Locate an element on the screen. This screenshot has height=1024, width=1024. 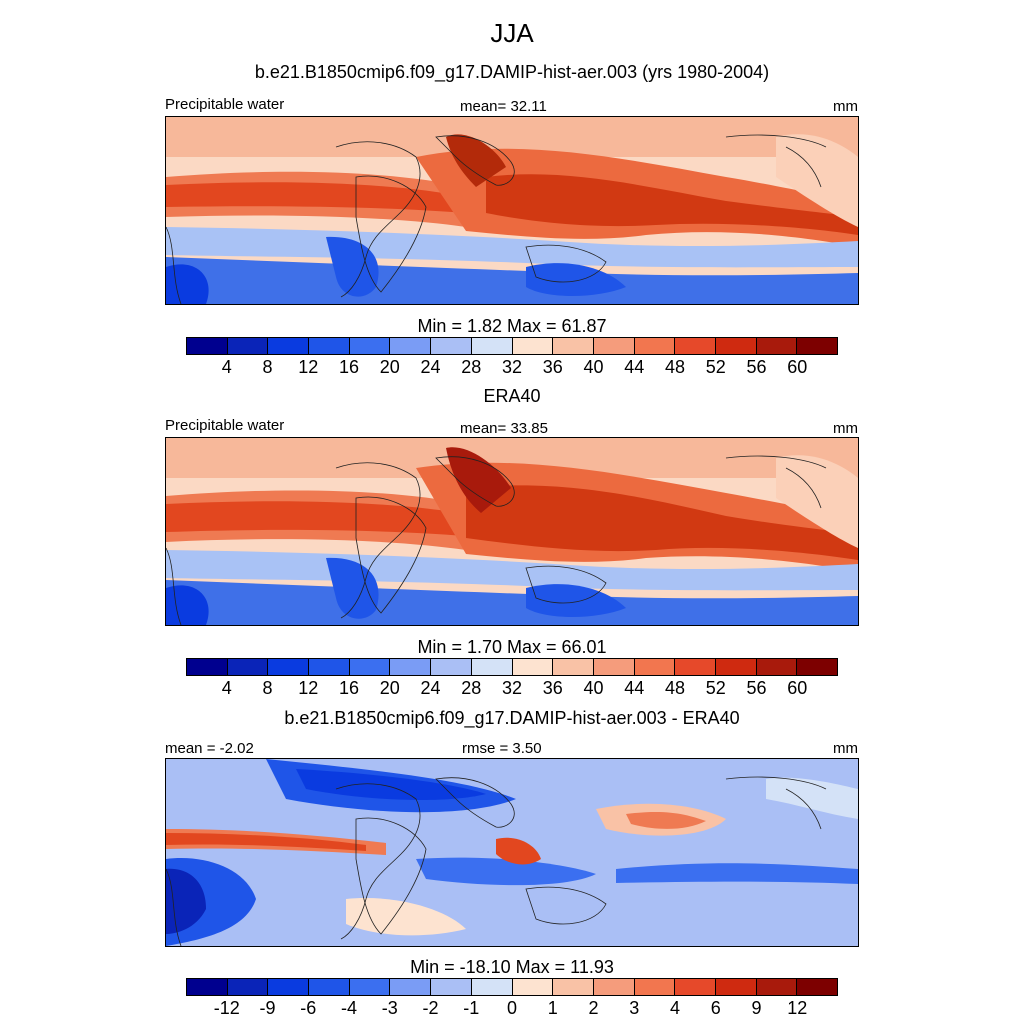
panel-obs-mean-label: mean= 33.85 is located at coordinates (504, 428).